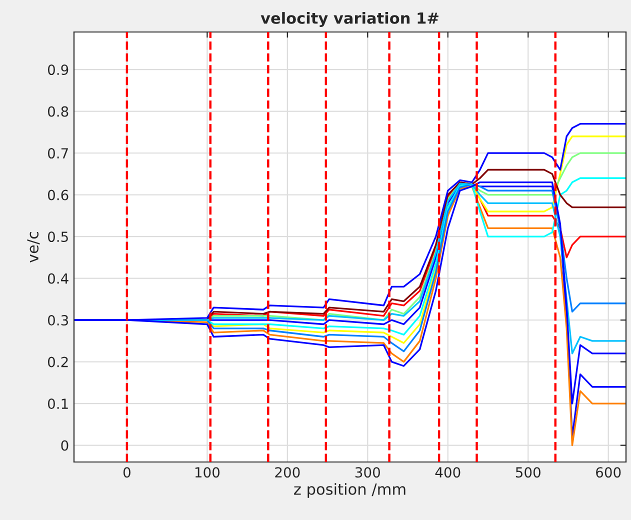 This screenshot has width=631, height=520. What do you see at coordinates (33, 247) in the screenshot?
I see `y-axis-title: ve/c` at bounding box center [33, 247].